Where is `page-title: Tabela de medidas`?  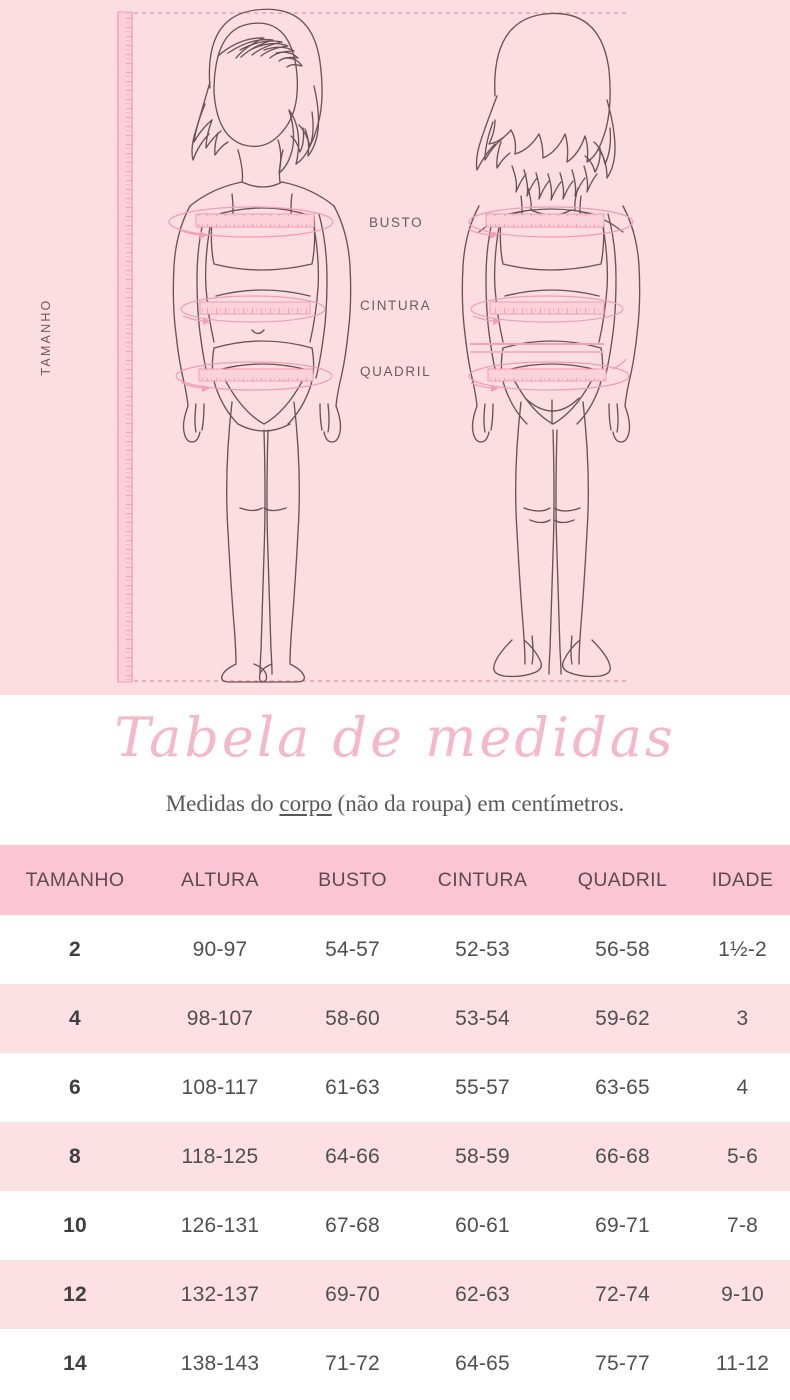
page-title: Tabela de medidas is located at coordinates (395, 737).